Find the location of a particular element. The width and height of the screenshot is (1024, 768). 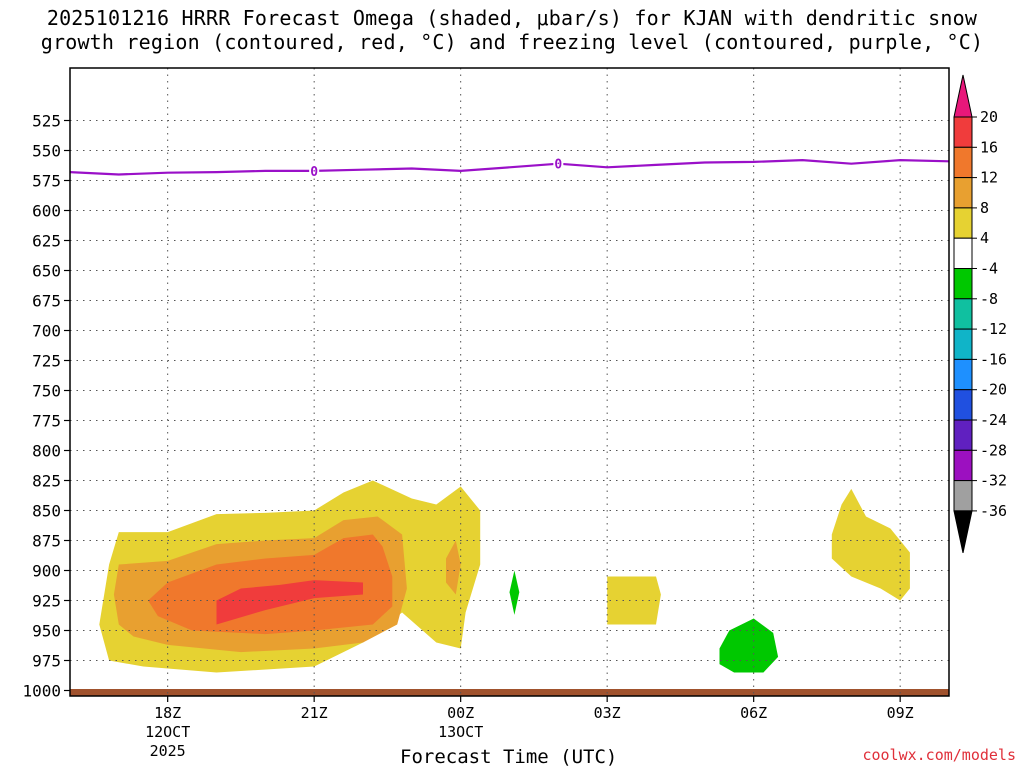

surface-band is located at coordinates (509, 692).